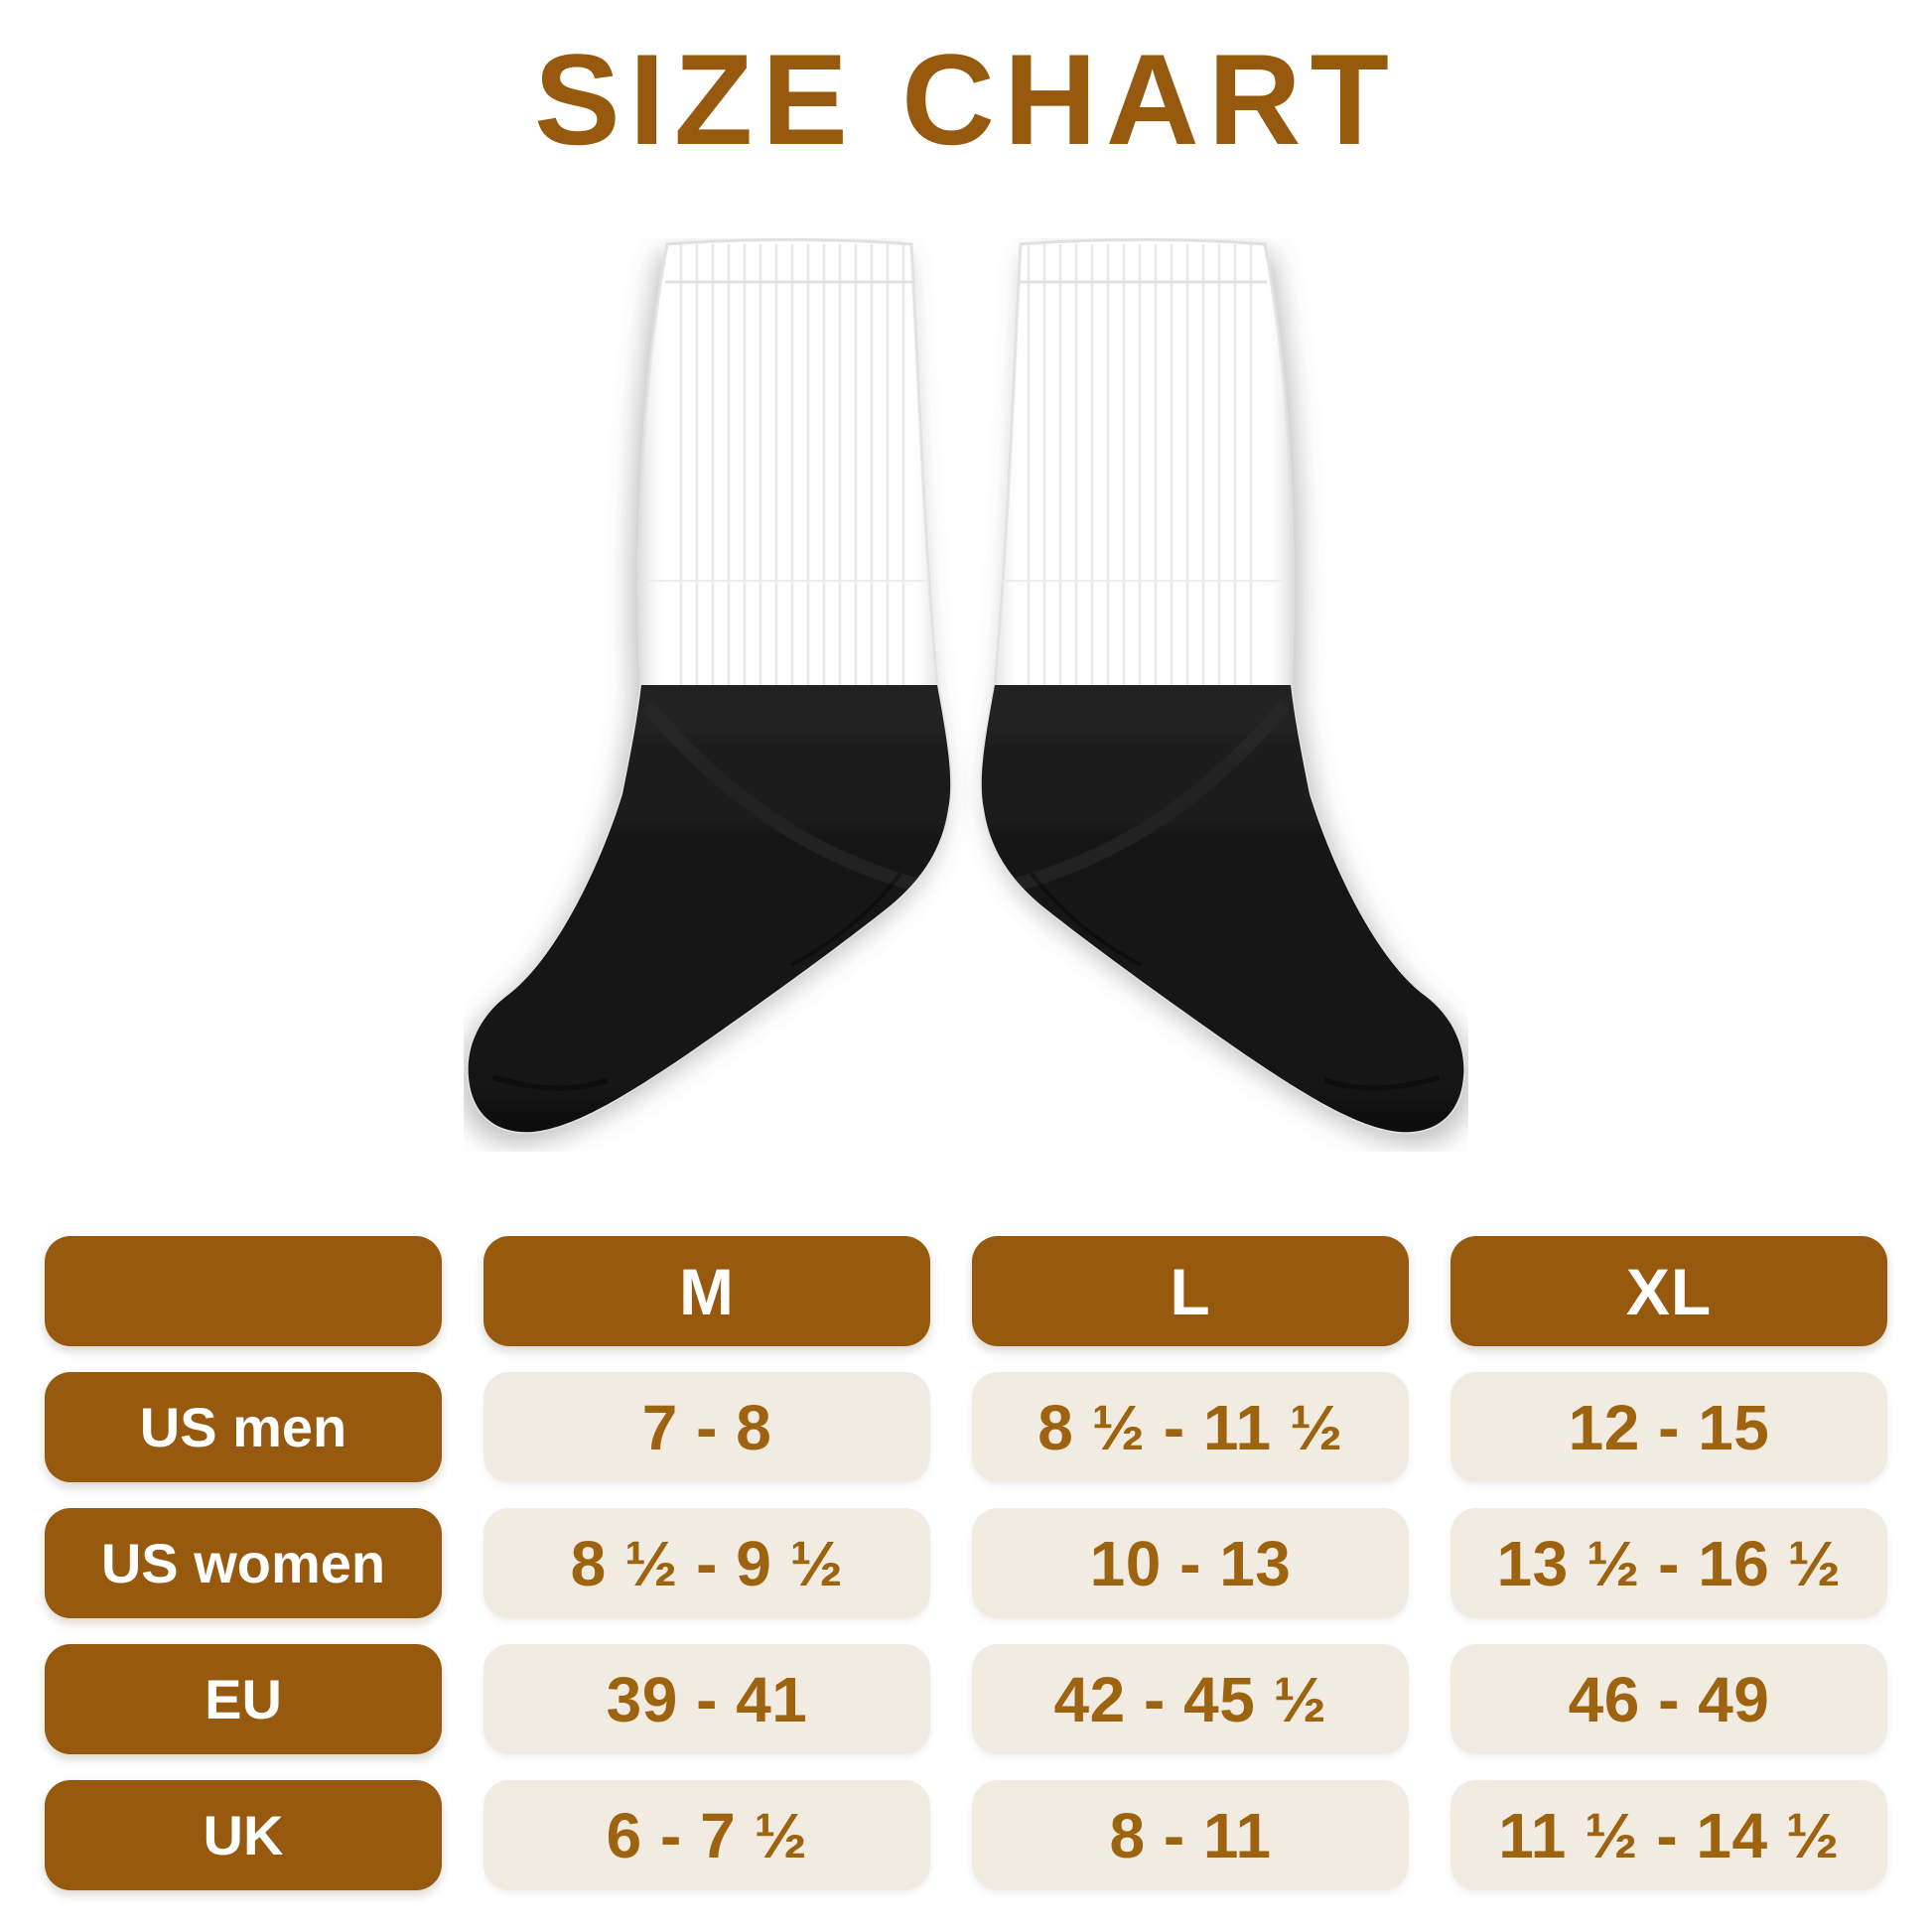  What do you see at coordinates (1669, 1427) in the screenshot?
I see `cell-us-men-xl: 12 - 15` at bounding box center [1669, 1427].